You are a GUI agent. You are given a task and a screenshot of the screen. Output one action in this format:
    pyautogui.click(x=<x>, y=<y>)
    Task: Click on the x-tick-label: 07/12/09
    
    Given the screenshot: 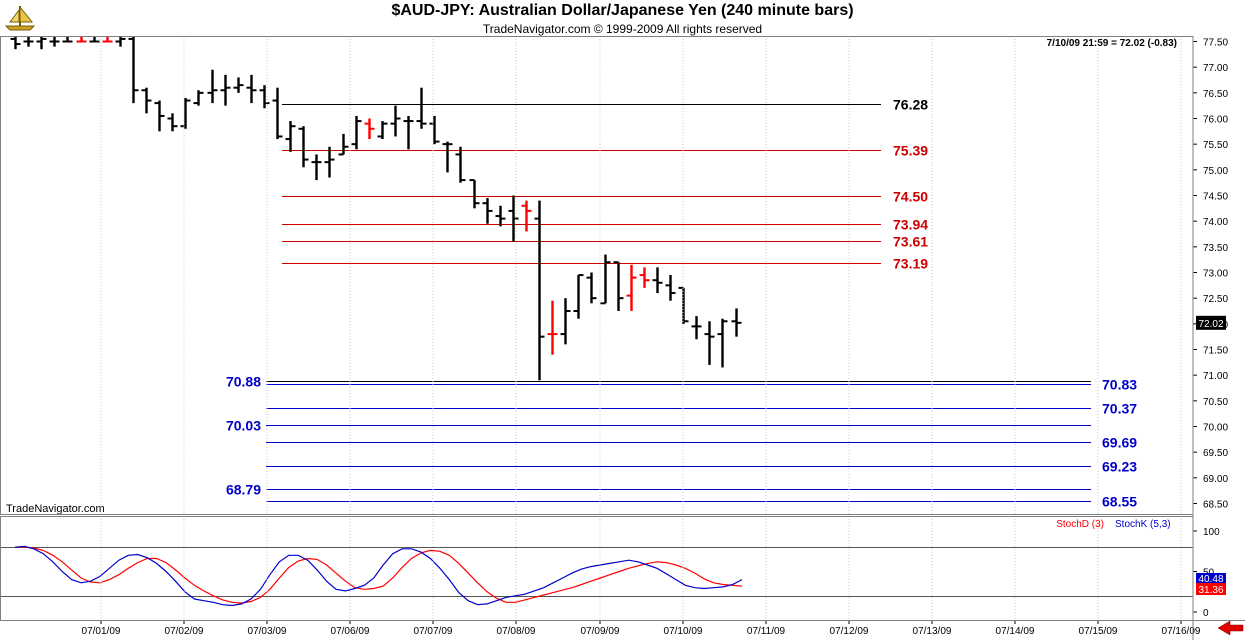 What is the action you would take?
    pyautogui.click(x=849, y=631)
    